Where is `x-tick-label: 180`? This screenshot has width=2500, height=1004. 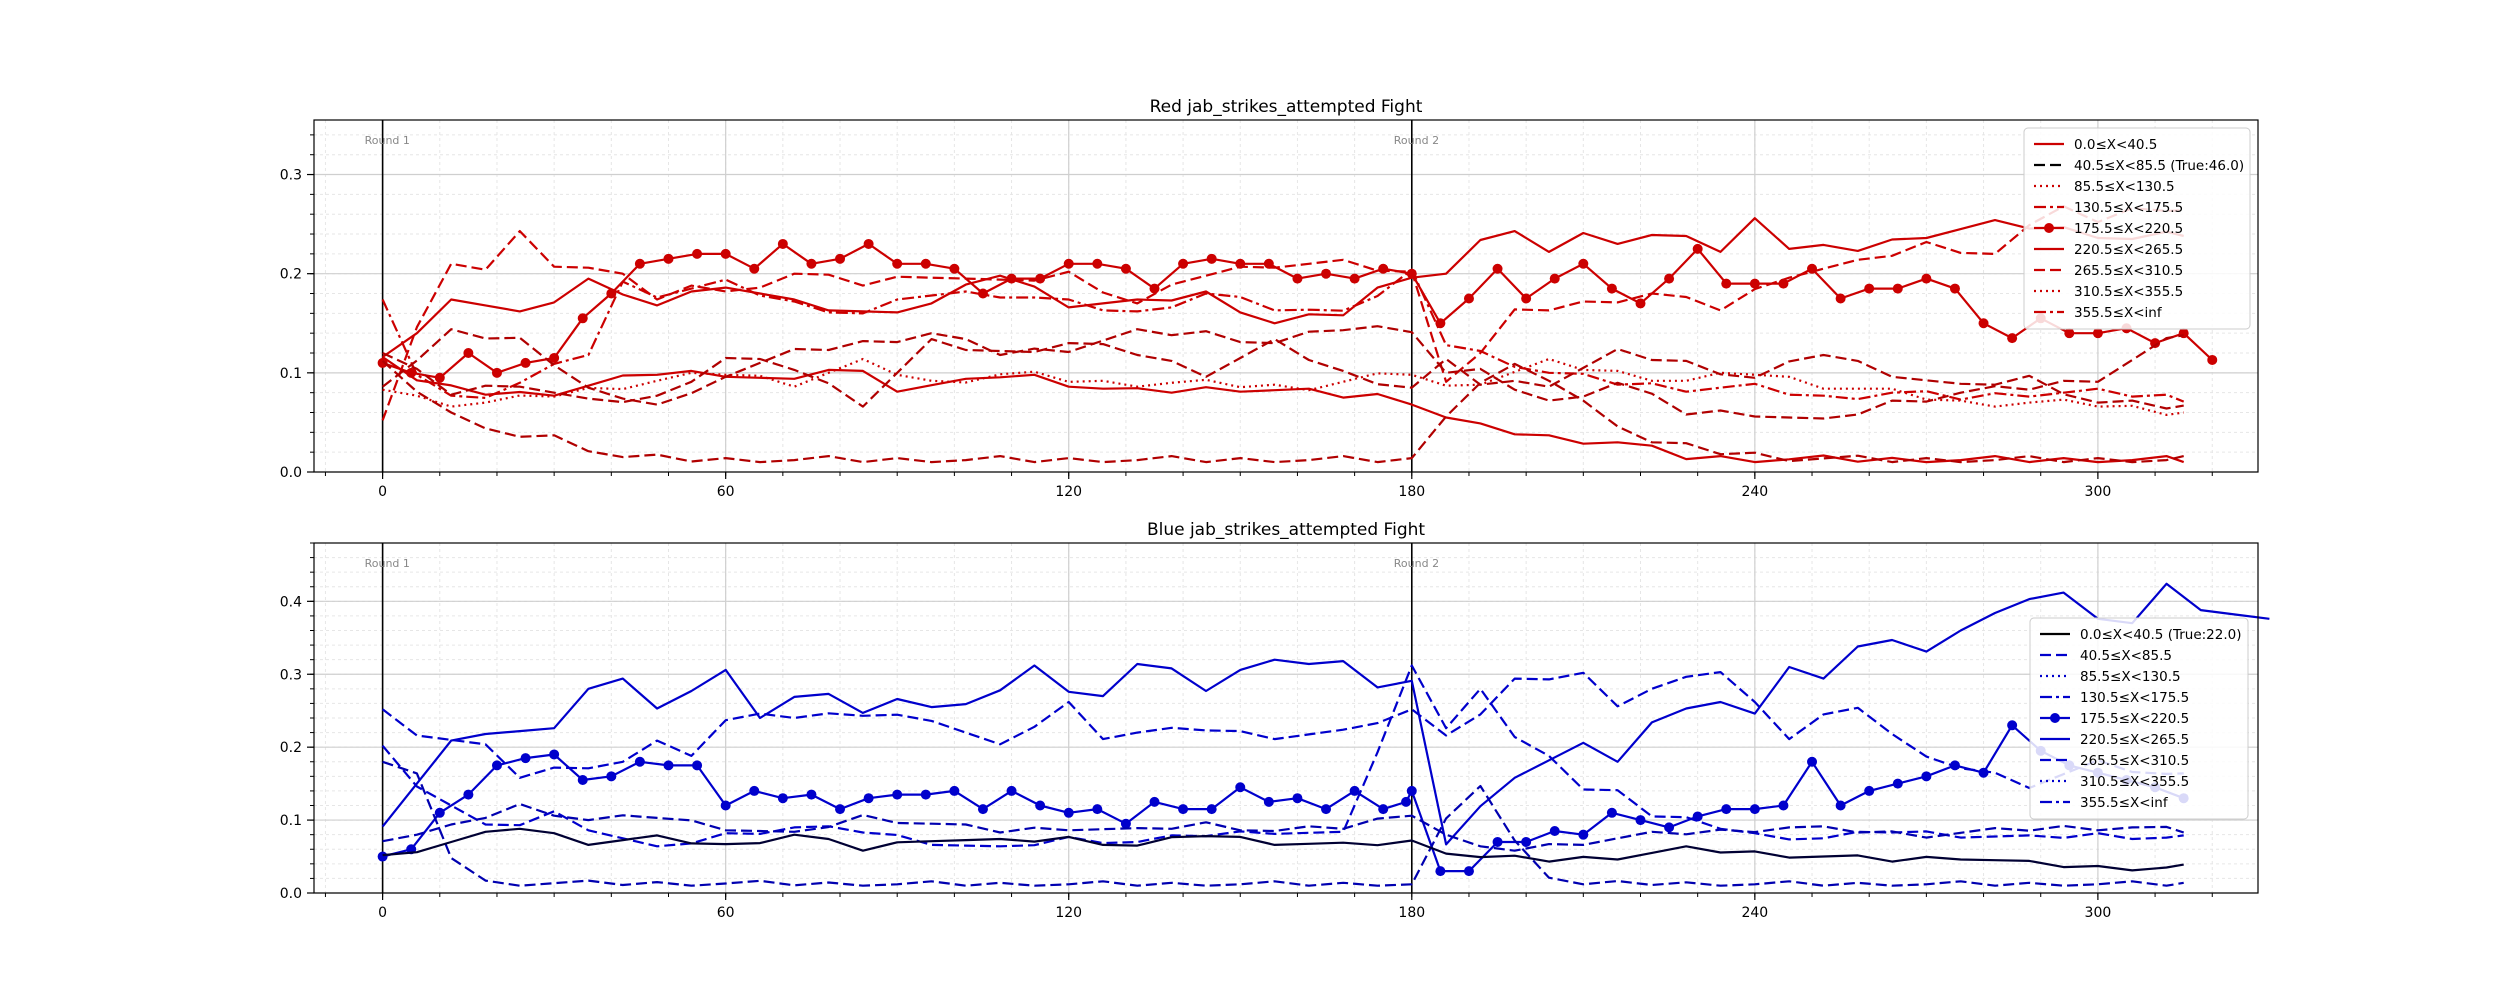
x-tick-label: 180 is located at coordinates (1411, 913).